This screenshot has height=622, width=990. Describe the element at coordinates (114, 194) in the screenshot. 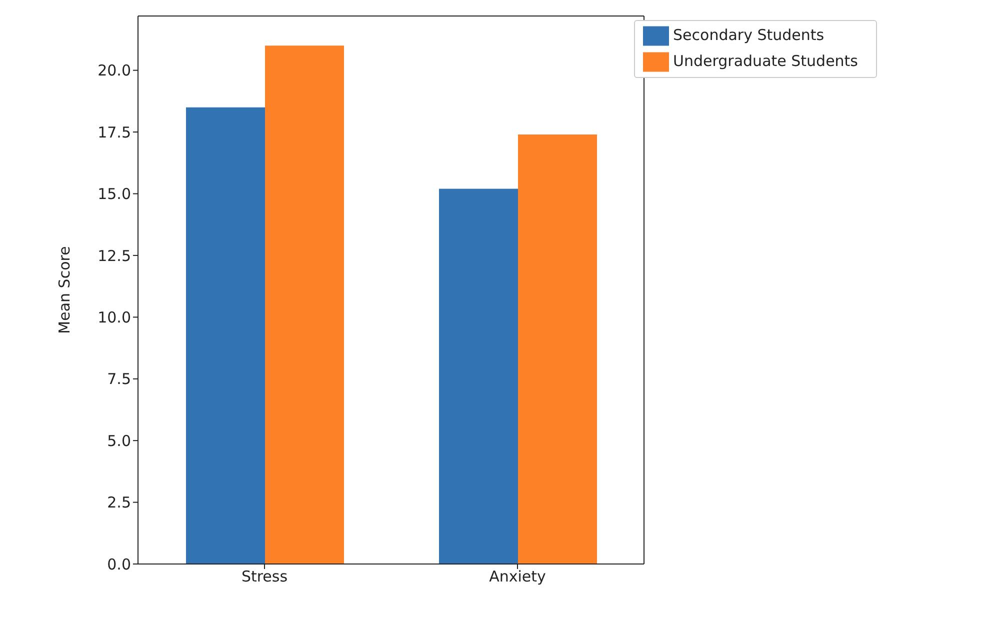

I see `y-tick-label: 15.0` at that location.